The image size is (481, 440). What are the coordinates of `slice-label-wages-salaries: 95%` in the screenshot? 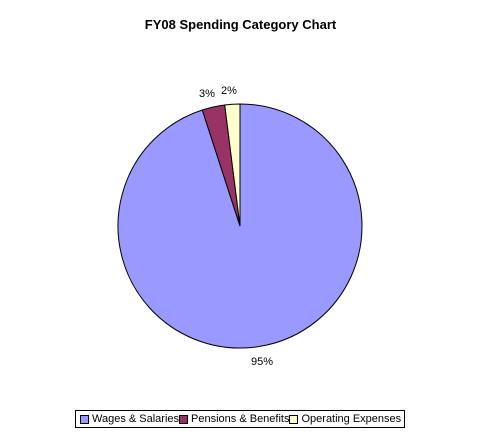 It's located at (262, 362).